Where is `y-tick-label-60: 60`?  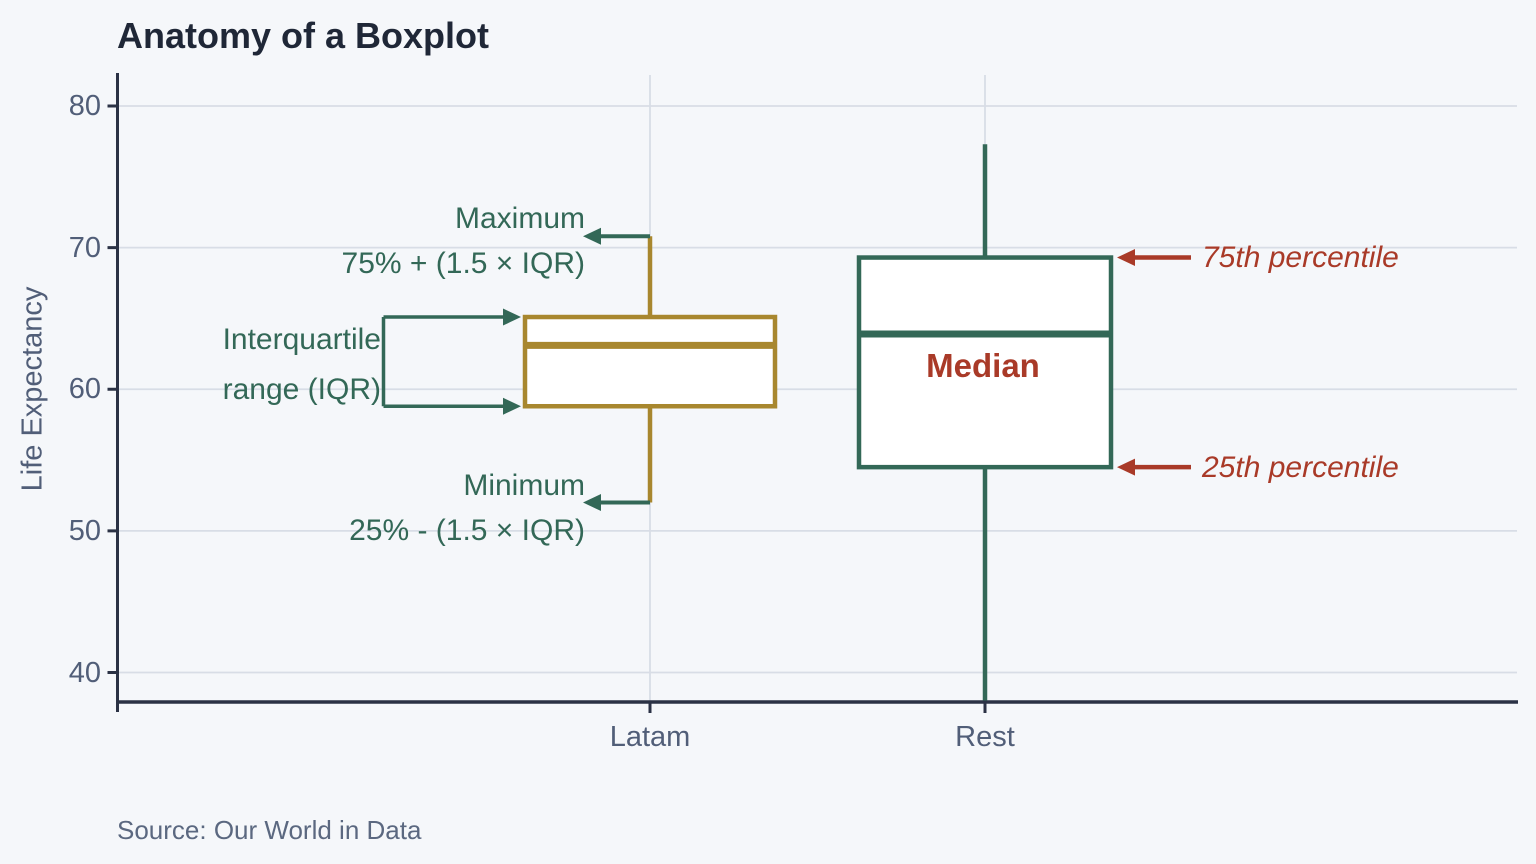 y-tick-label-60: 60 is located at coordinates (84, 389).